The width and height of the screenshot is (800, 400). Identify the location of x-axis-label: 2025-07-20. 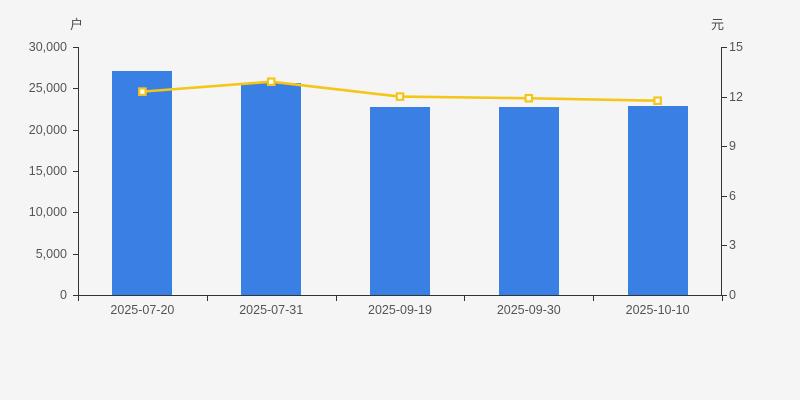
(142, 310).